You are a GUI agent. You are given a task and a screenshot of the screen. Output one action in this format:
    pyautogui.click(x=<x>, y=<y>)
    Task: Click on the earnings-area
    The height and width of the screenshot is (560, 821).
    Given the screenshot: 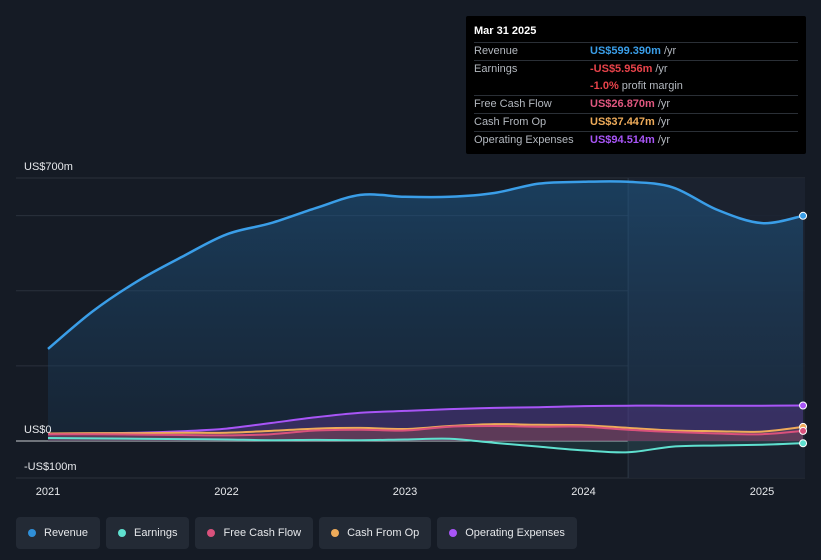 What is the action you would take?
    pyautogui.click(x=426, y=445)
    